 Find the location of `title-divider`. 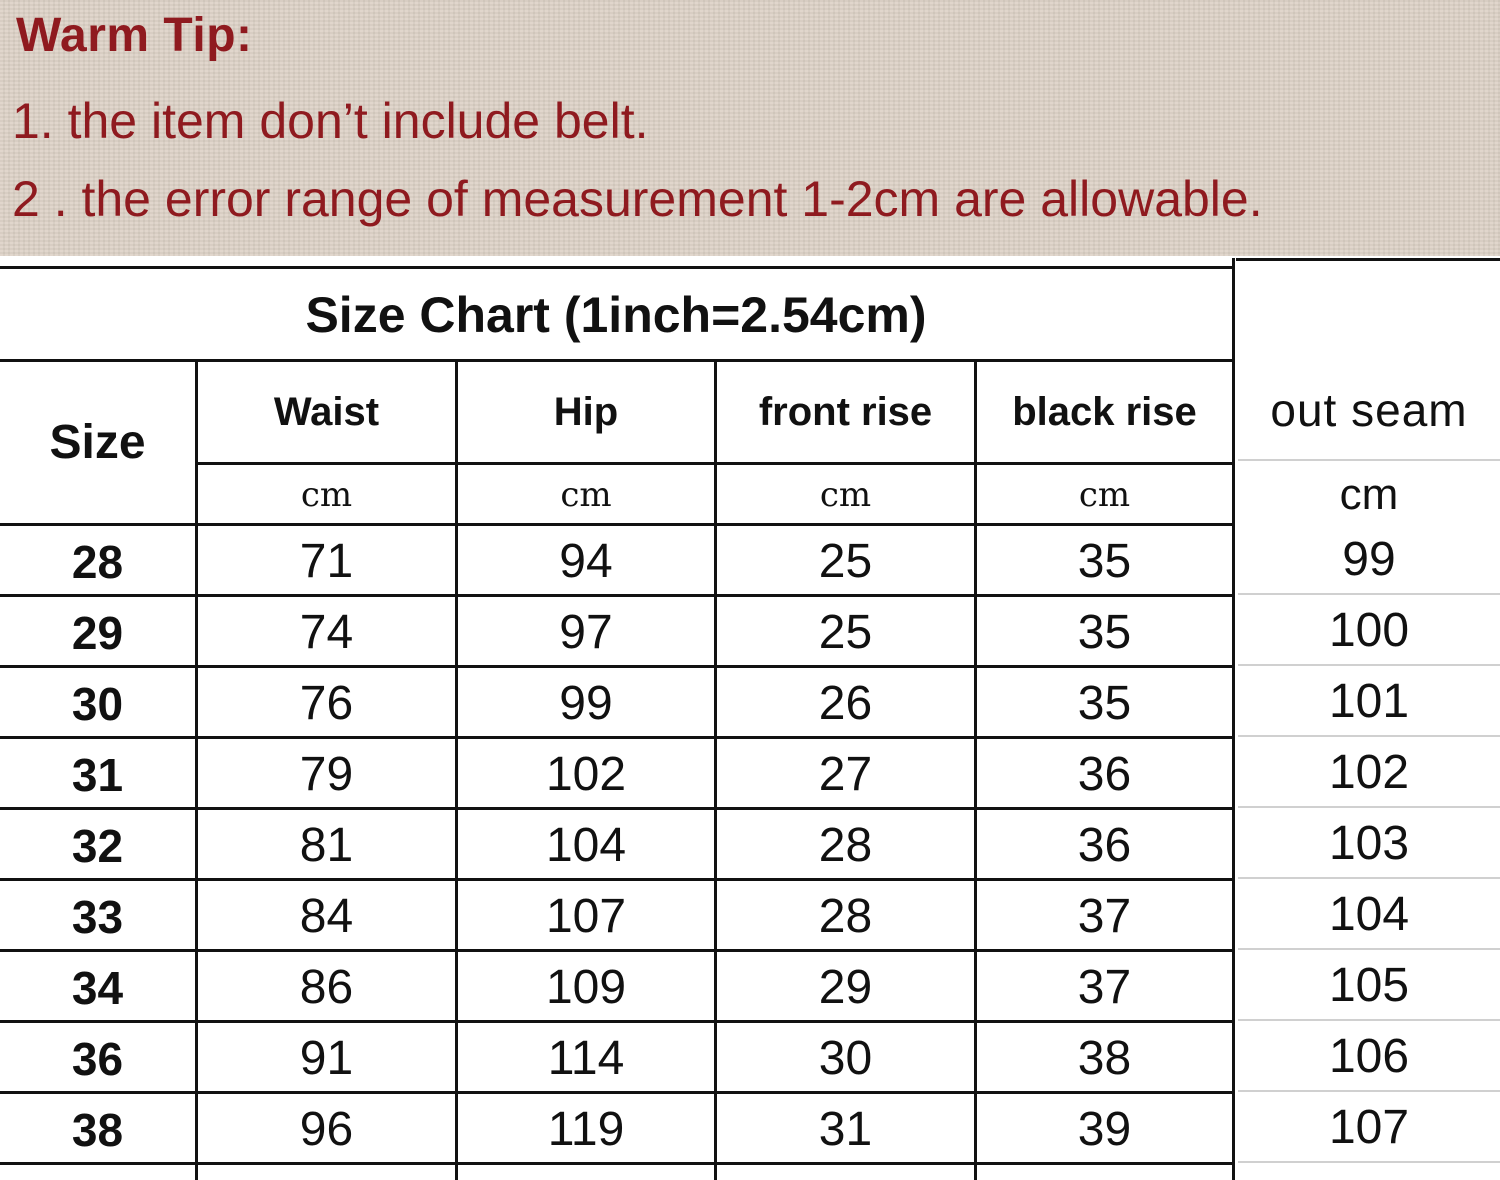

title-divider is located at coordinates (616, 360).